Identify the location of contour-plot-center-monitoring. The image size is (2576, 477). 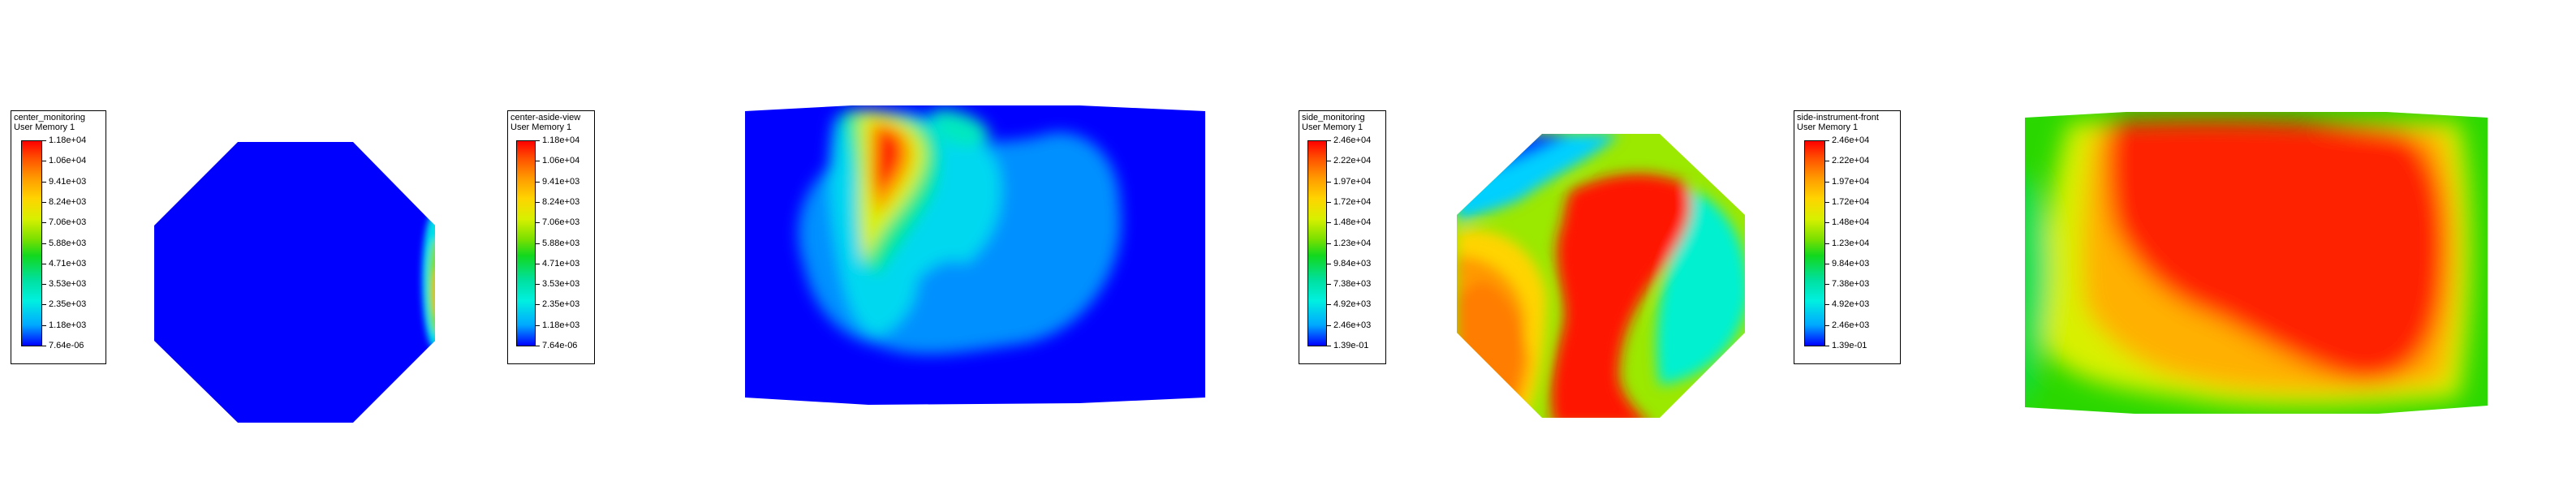
(295, 282).